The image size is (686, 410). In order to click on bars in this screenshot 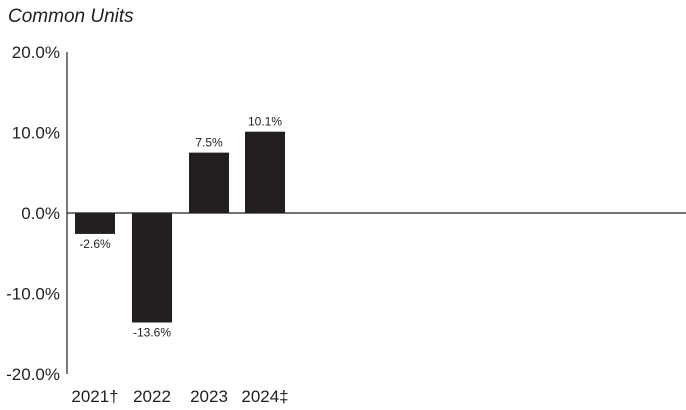, I will do `click(180, 227)`.